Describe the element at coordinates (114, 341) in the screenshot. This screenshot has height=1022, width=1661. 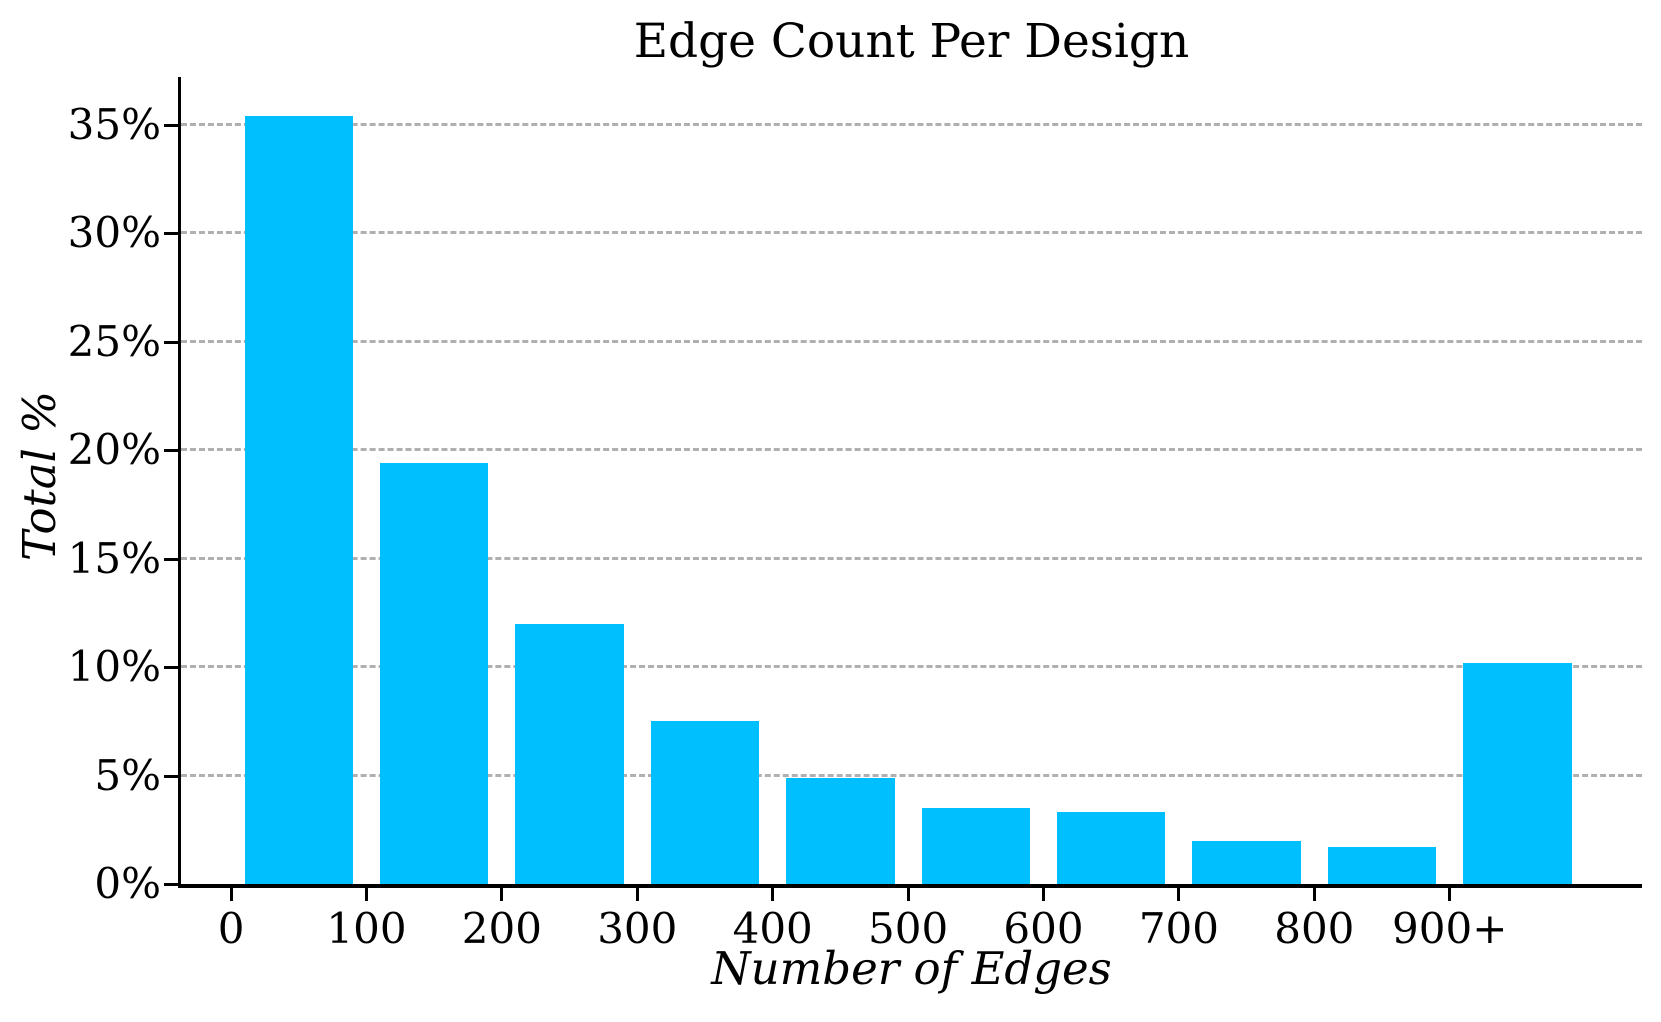
I see `y-tick-label-25: 25%` at that location.